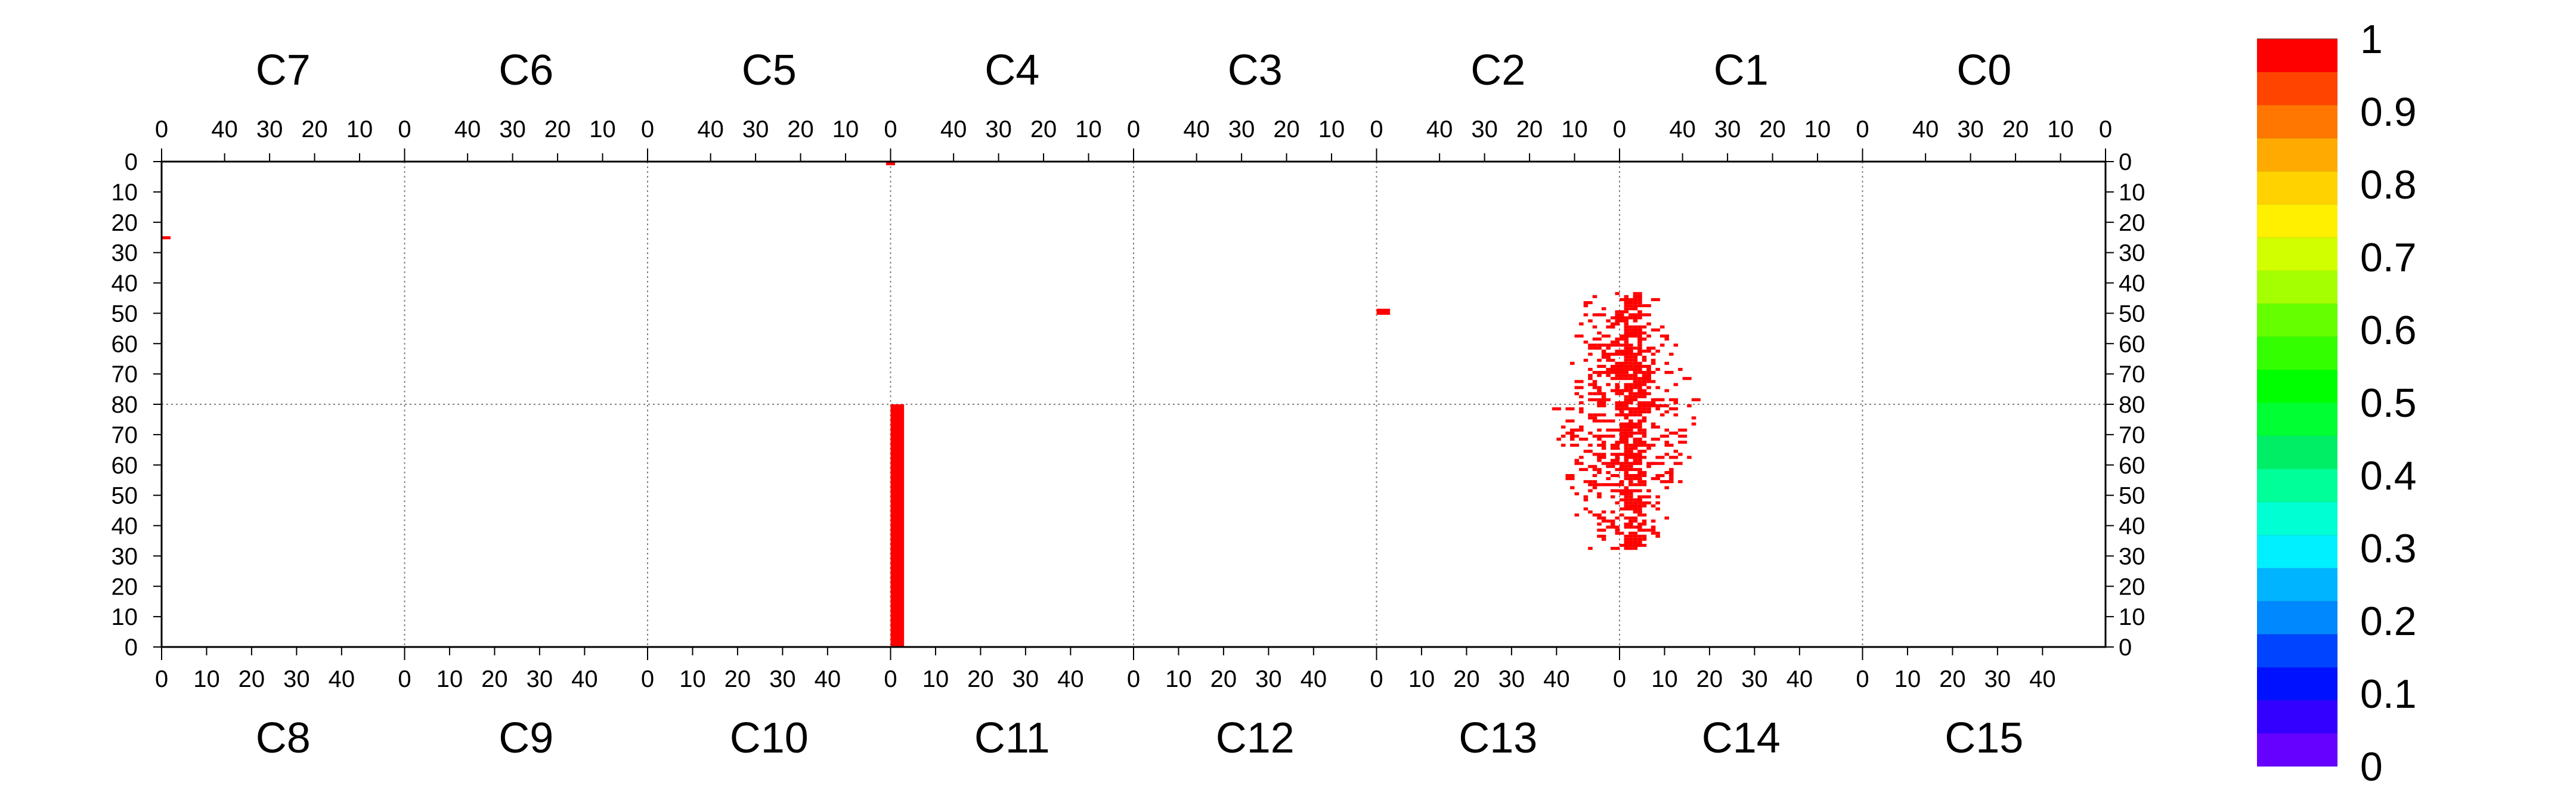  Describe the element at coordinates (1817, 130) in the screenshot. I see `top-tick-label: 10` at that location.